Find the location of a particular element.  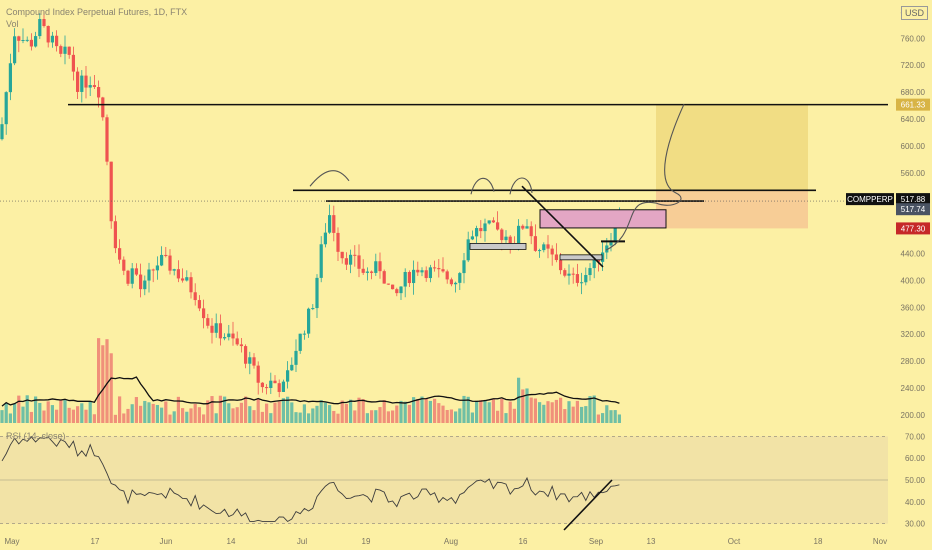

price-tick-label: 560.00 is located at coordinates (913, 173).